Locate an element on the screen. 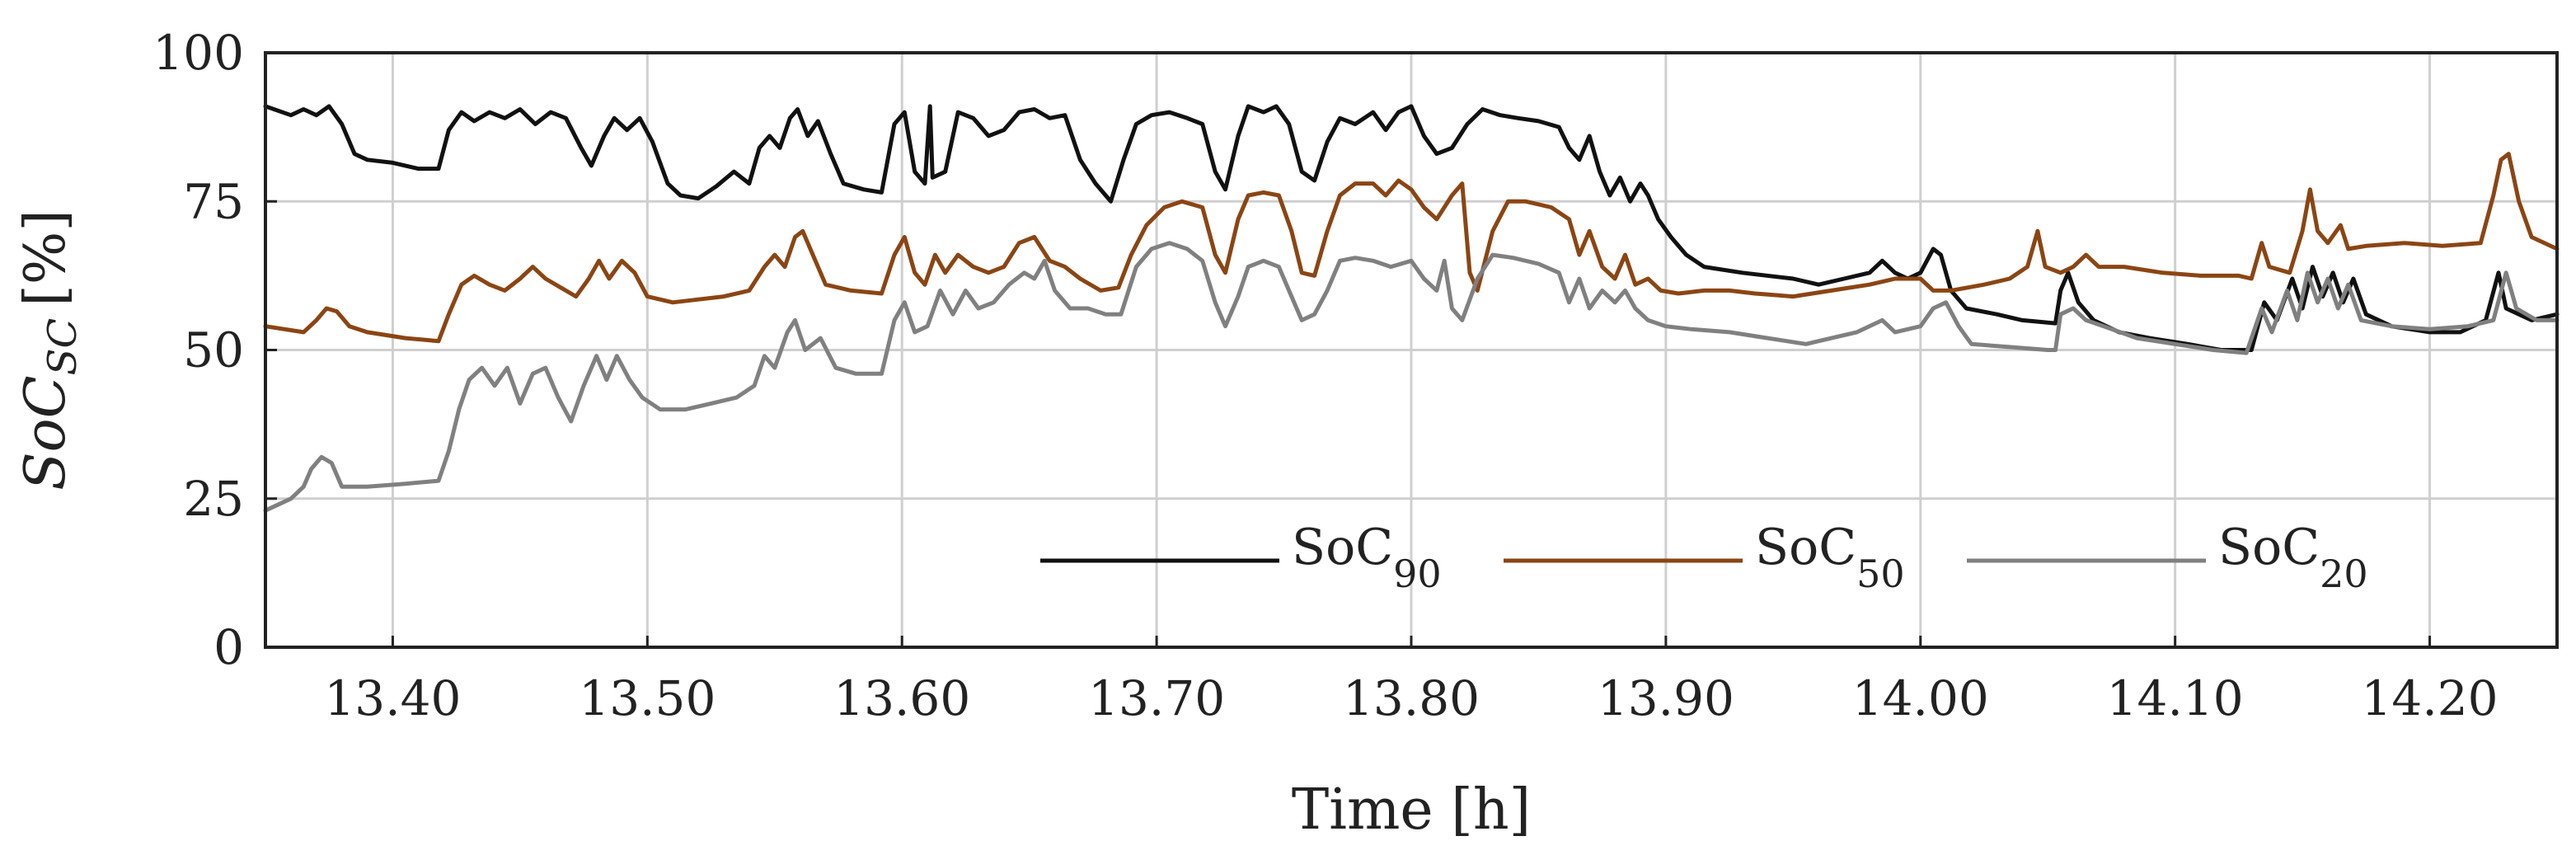 The height and width of the screenshot is (855, 2576). y-axis-label: SoCSC [%] is located at coordinates (50, 350).